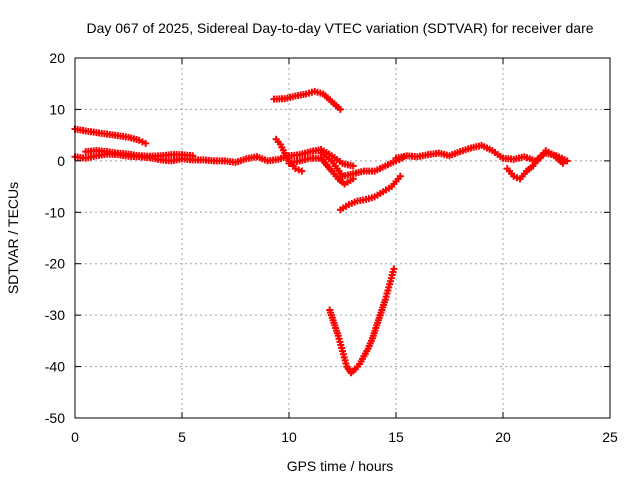 Image resolution: width=640 pixels, height=480 pixels. Describe the element at coordinates (396, 437) in the screenshot. I see `x-tick-label: 15` at that location.